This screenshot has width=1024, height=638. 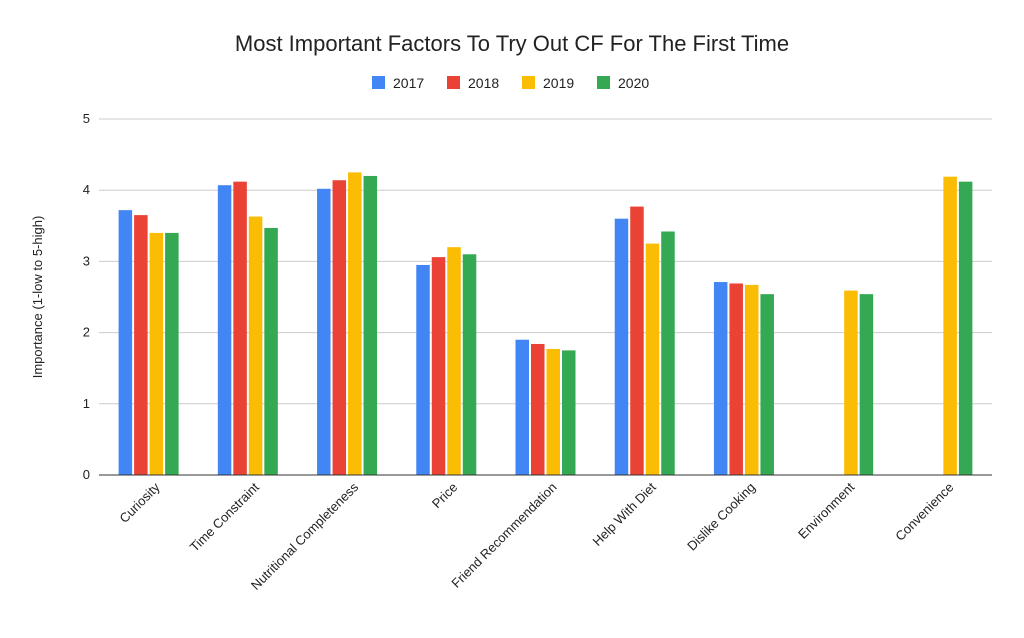 I want to click on y-axis-title: Importance (1-low to 5-high), so click(x=37, y=297).